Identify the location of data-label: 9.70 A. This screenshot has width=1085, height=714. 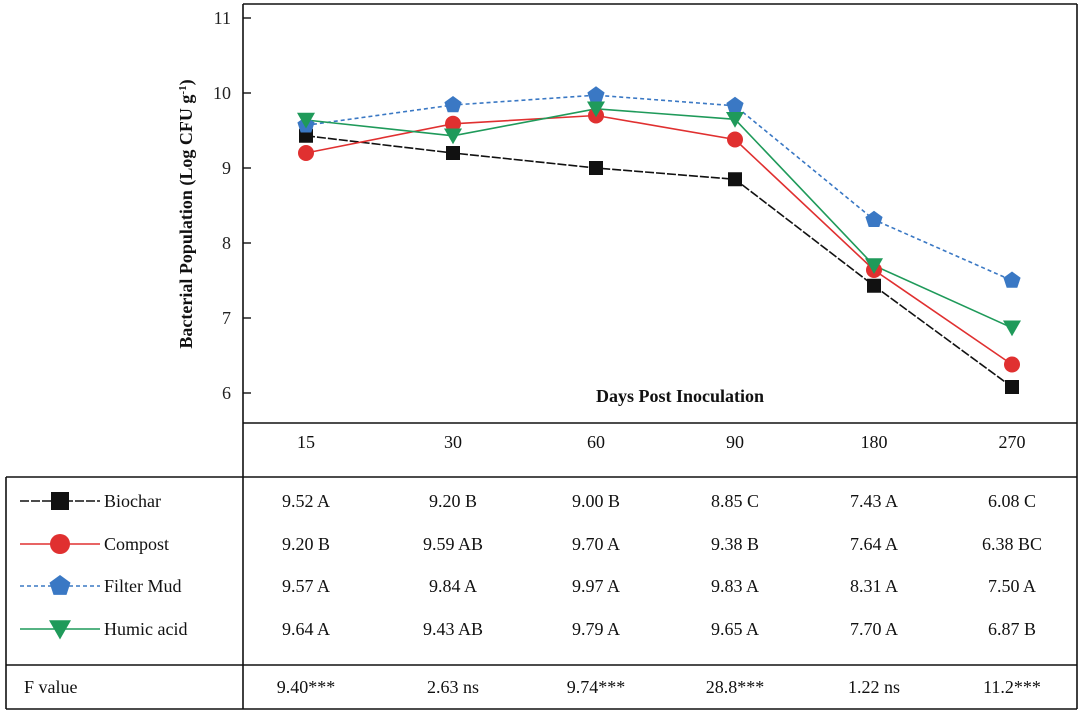
(596, 544).